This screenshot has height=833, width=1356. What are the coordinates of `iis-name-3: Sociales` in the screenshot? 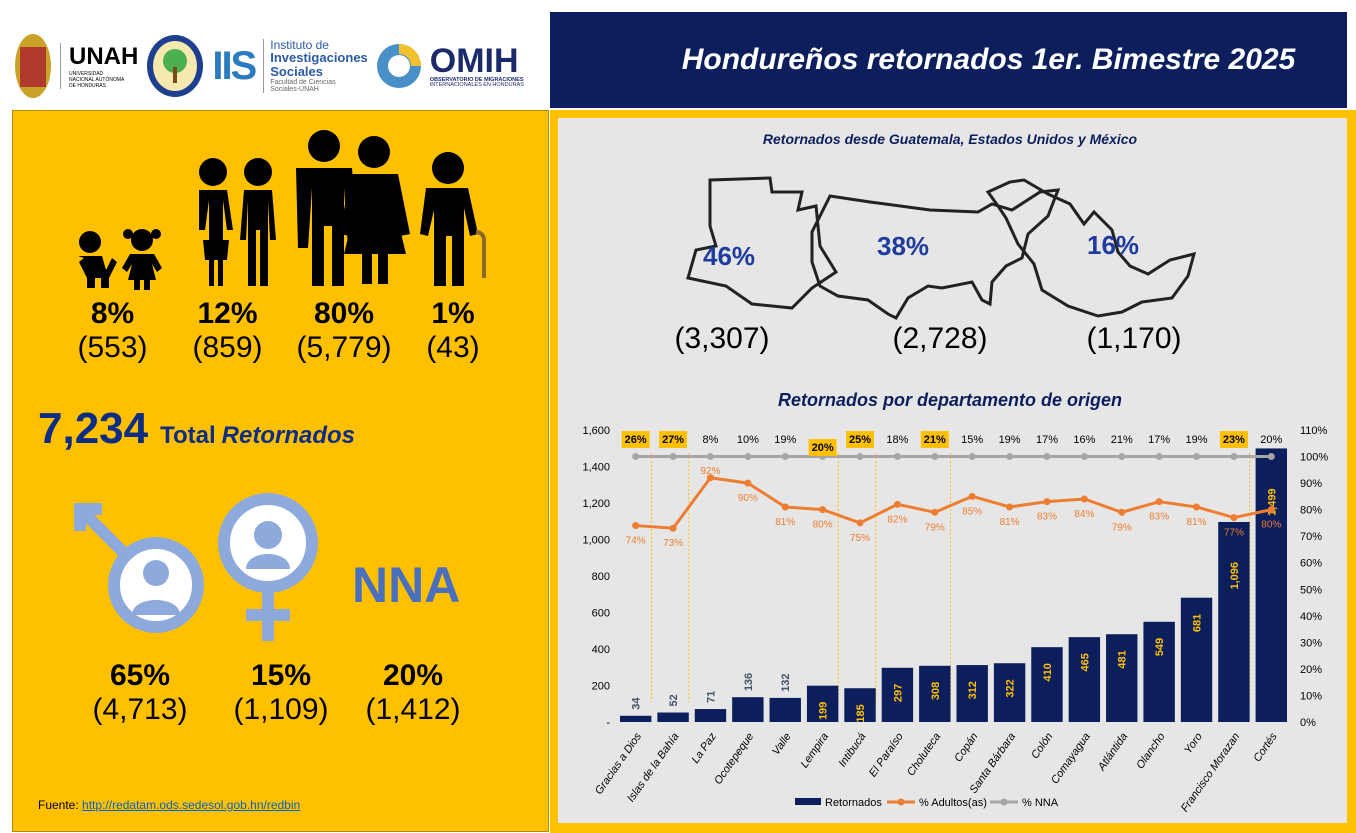 It's located at (296, 71).